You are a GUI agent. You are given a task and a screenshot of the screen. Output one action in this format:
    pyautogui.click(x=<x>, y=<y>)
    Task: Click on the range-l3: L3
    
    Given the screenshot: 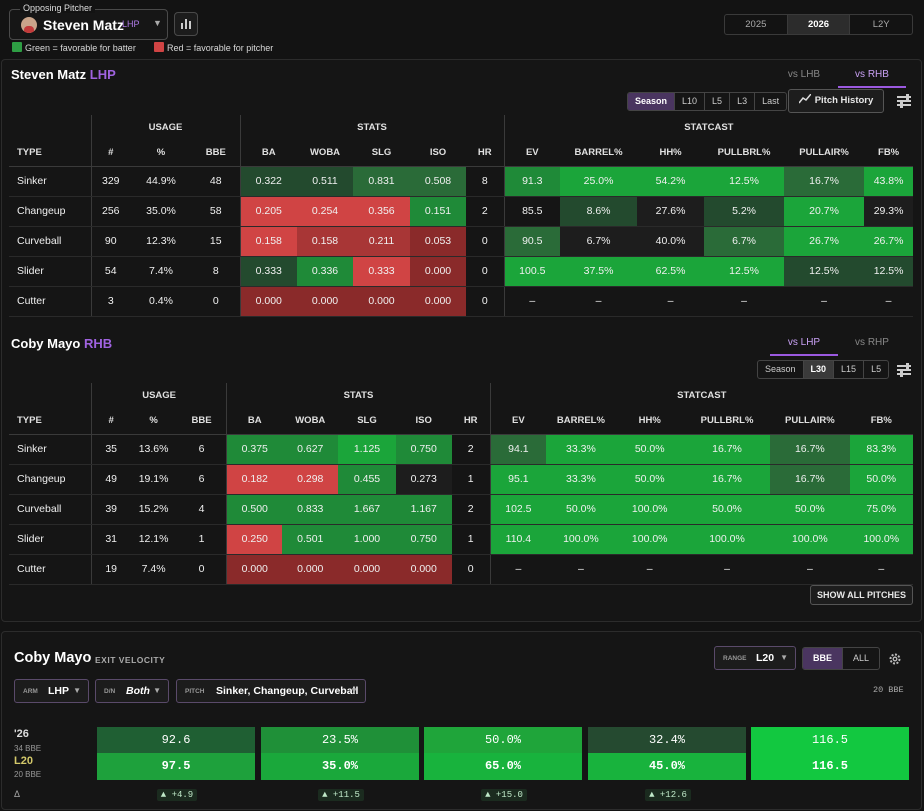 What is the action you would take?
    pyautogui.click(x=743, y=101)
    